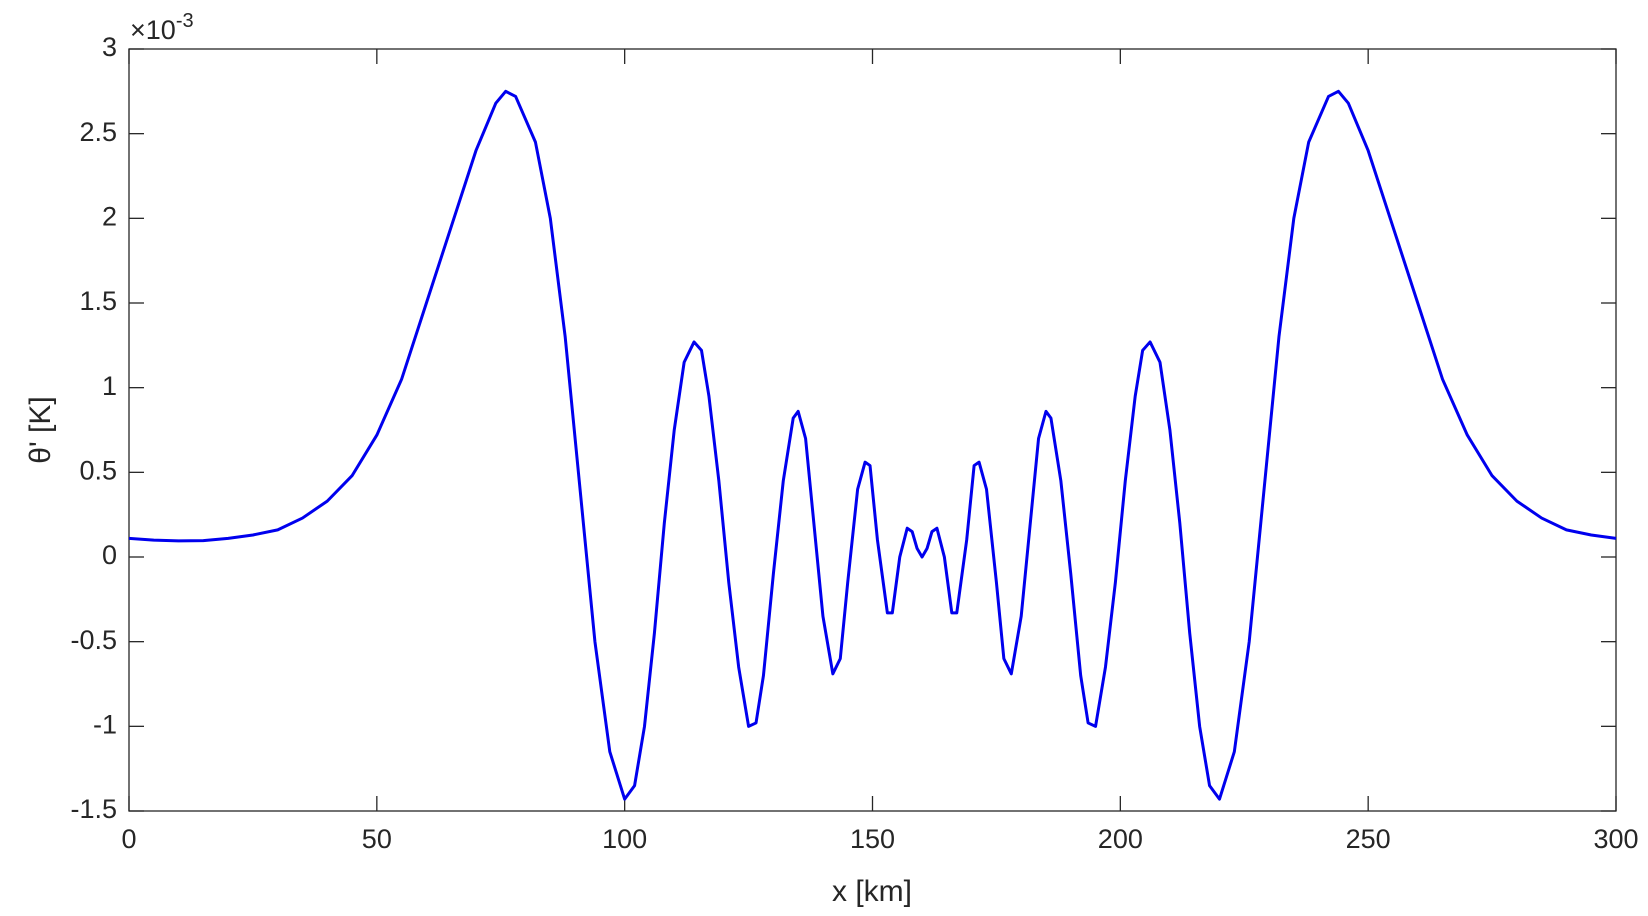  What do you see at coordinates (128, 839) in the screenshot?
I see `x-tick-label: 0` at bounding box center [128, 839].